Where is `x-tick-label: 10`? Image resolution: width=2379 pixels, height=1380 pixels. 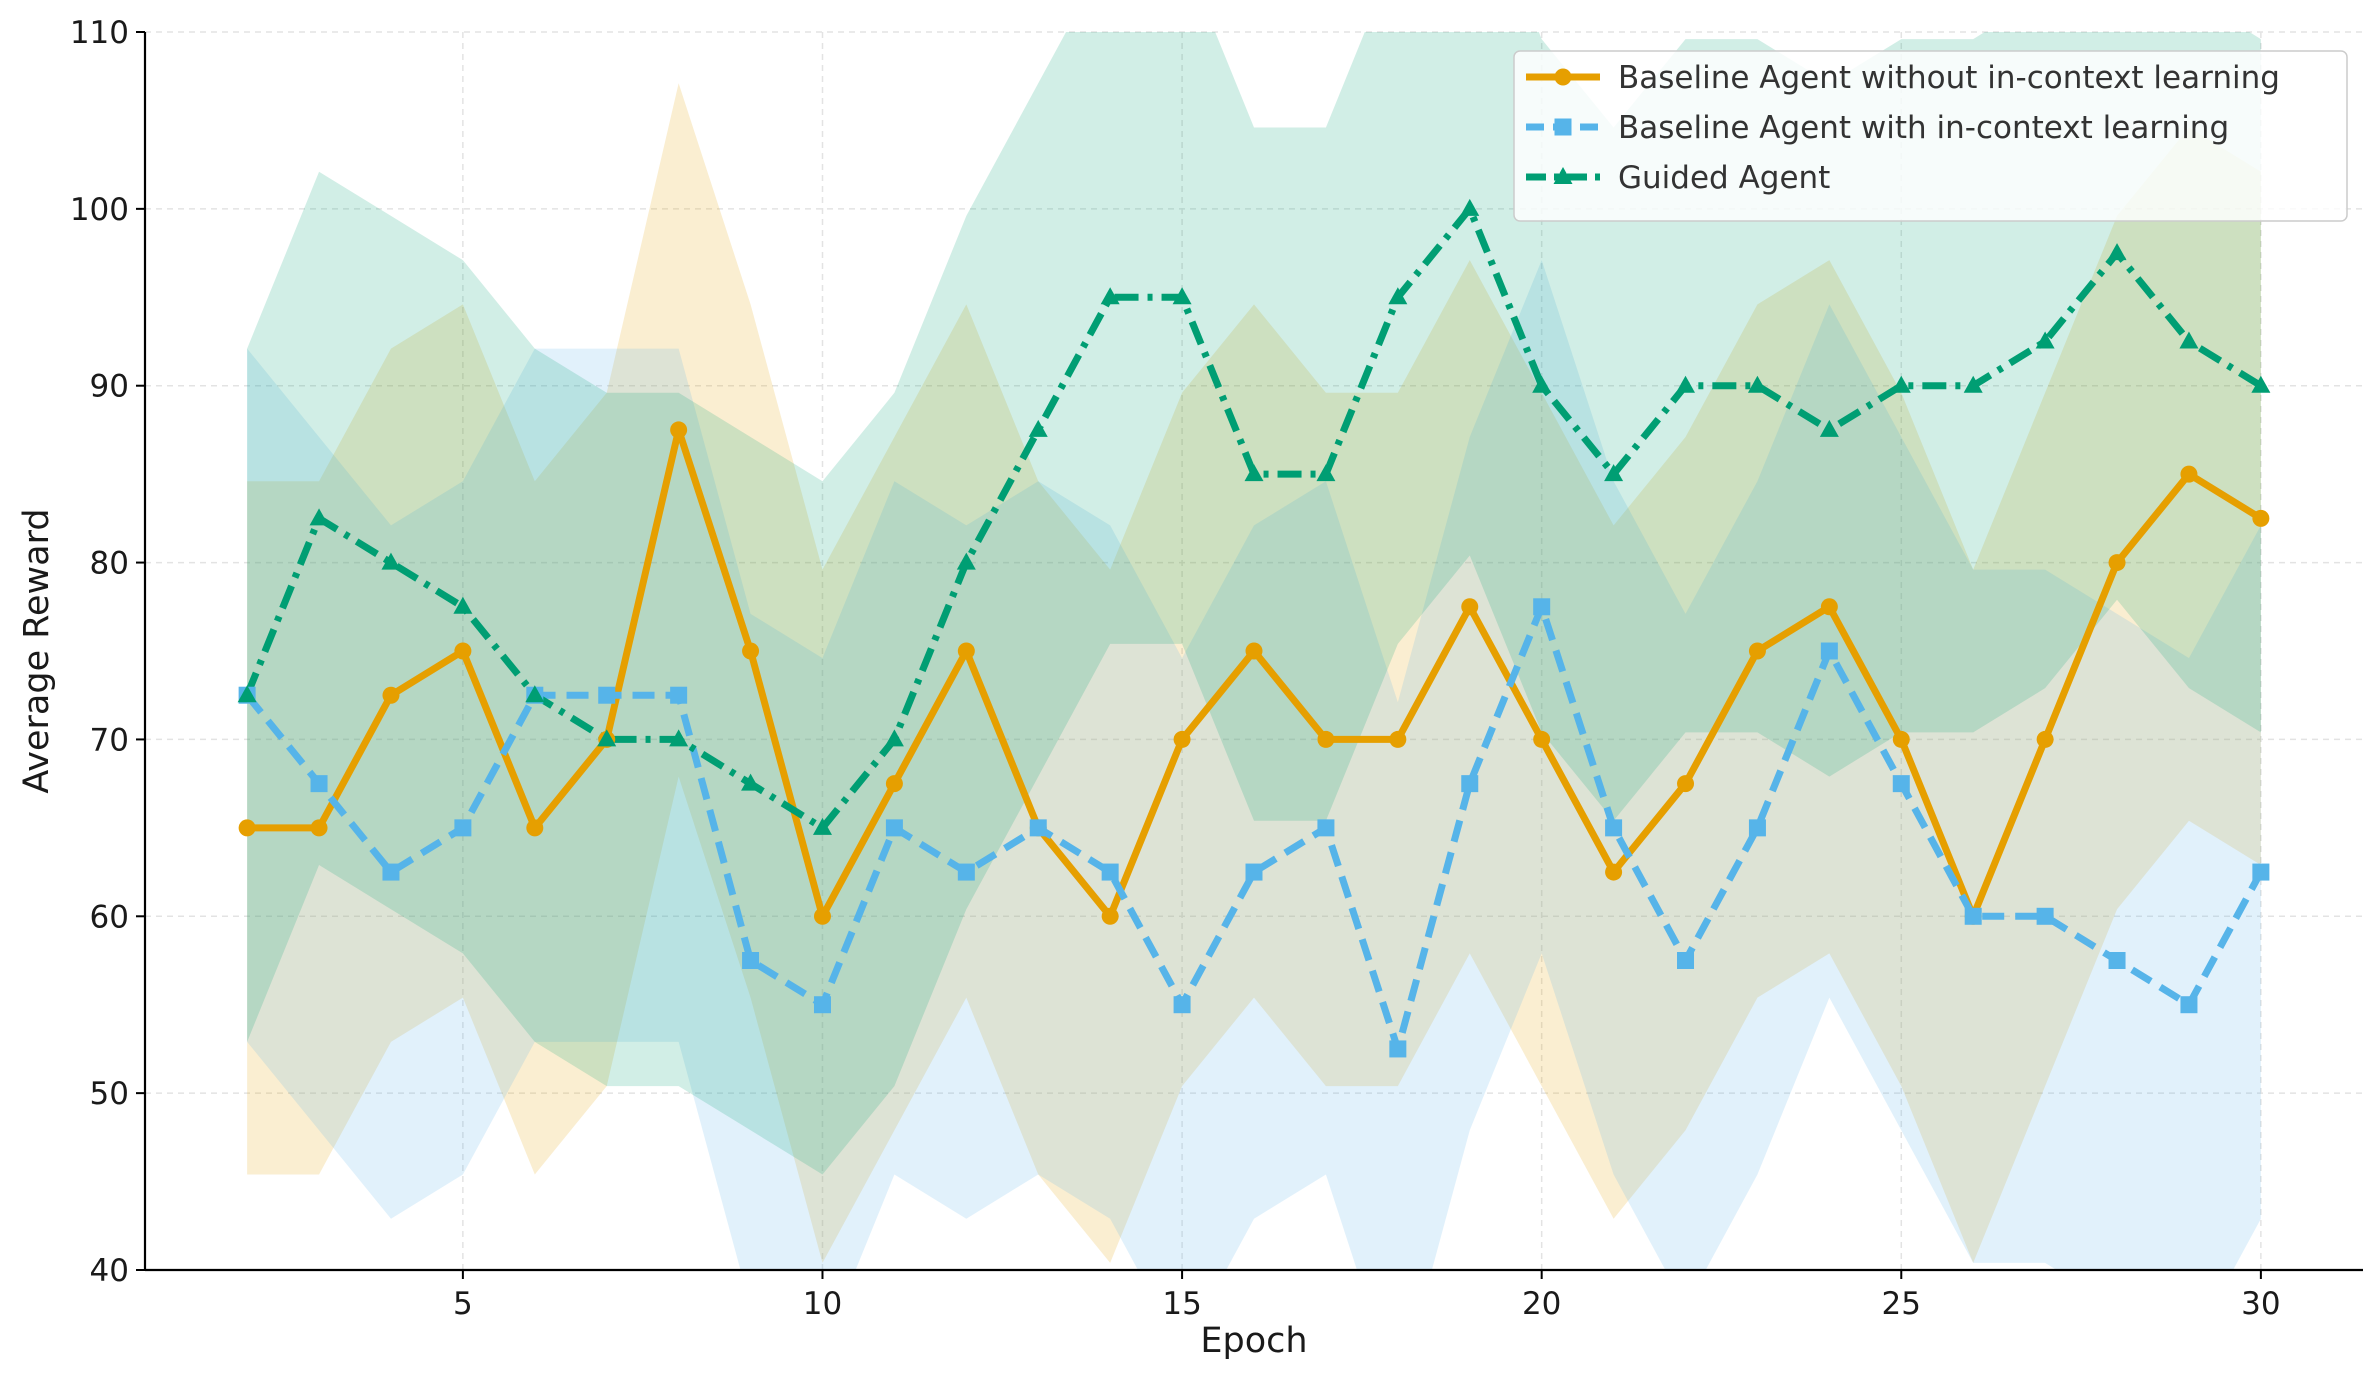 x-tick-label: 10 is located at coordinates (822, 1304).